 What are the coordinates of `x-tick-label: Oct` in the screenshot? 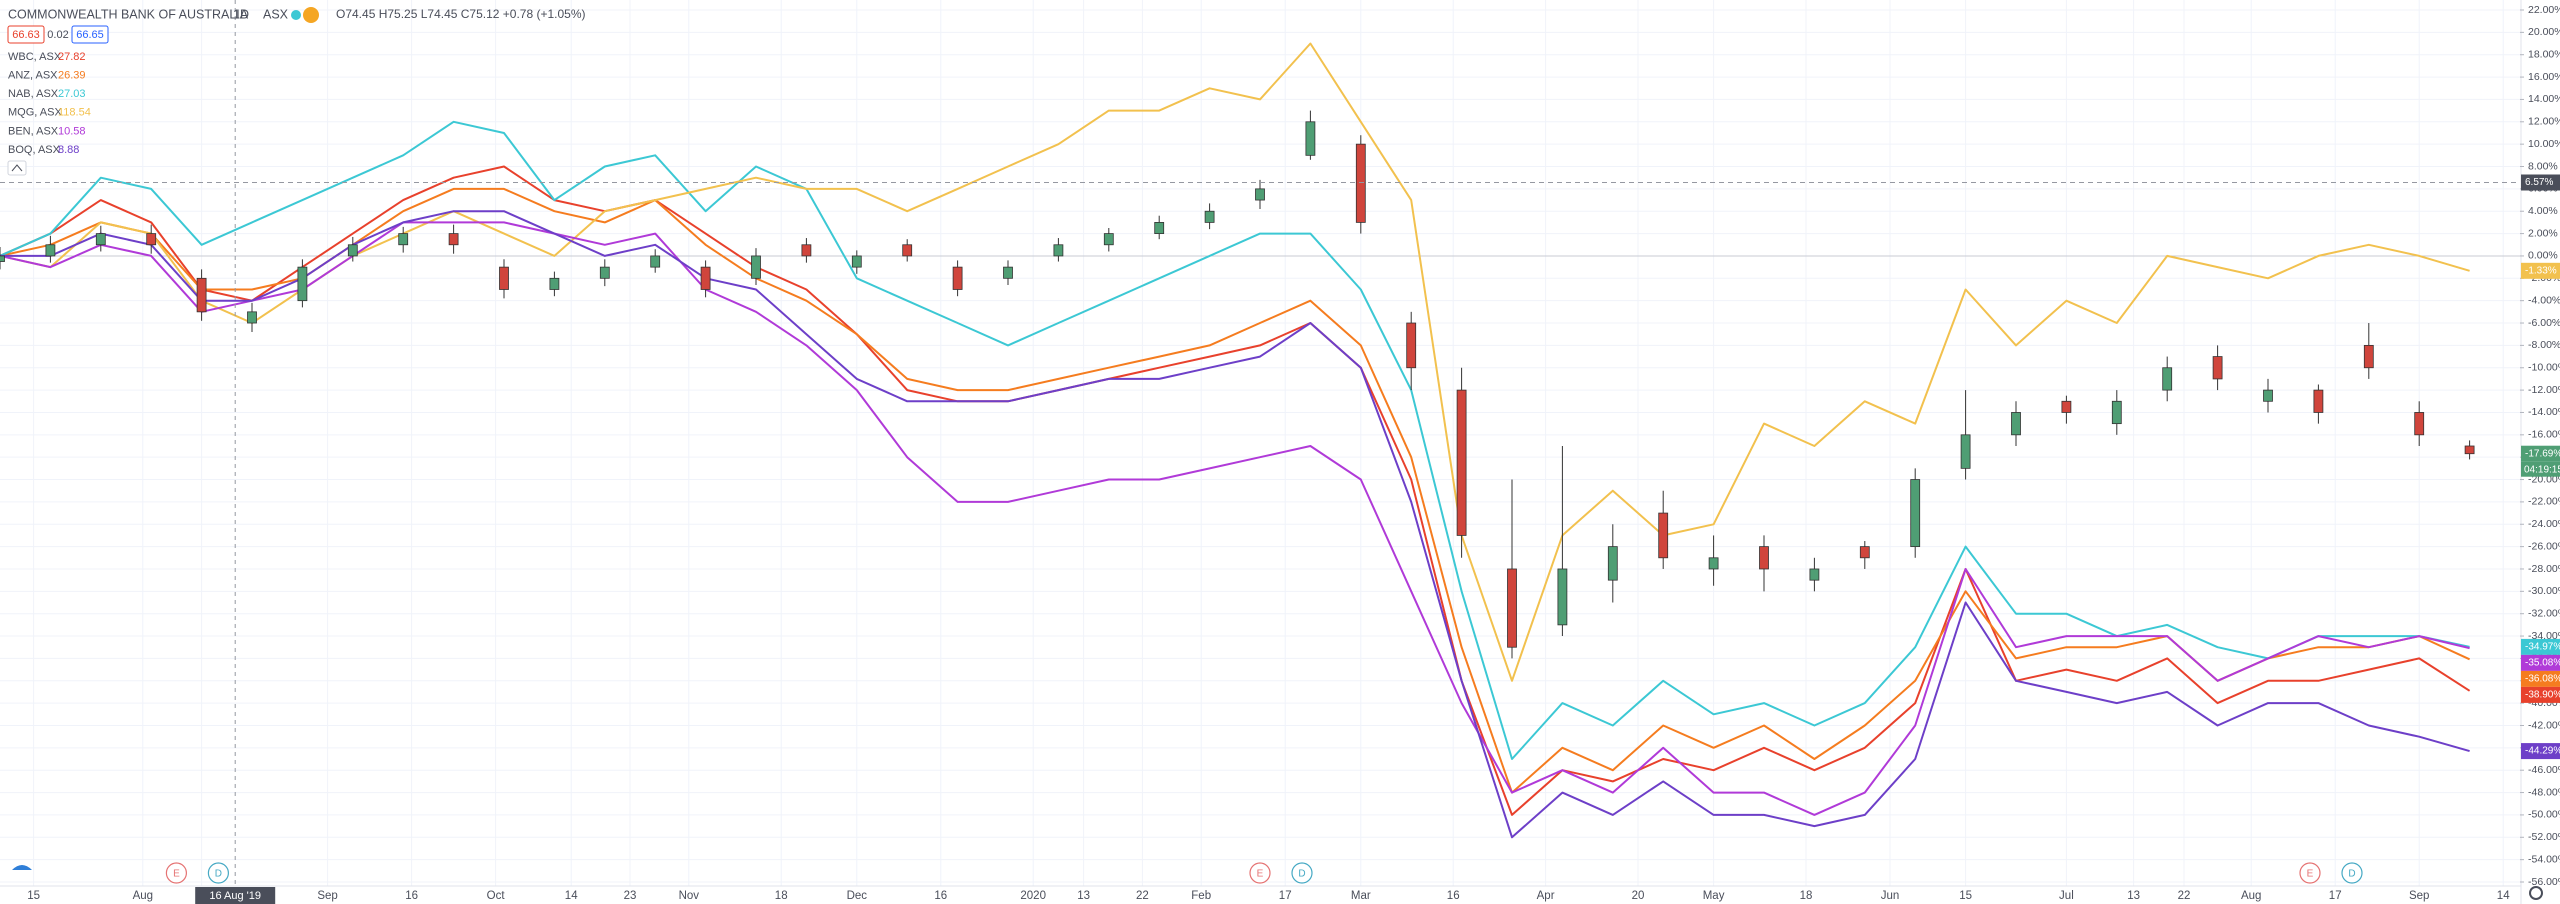 It's located at (496, 896).